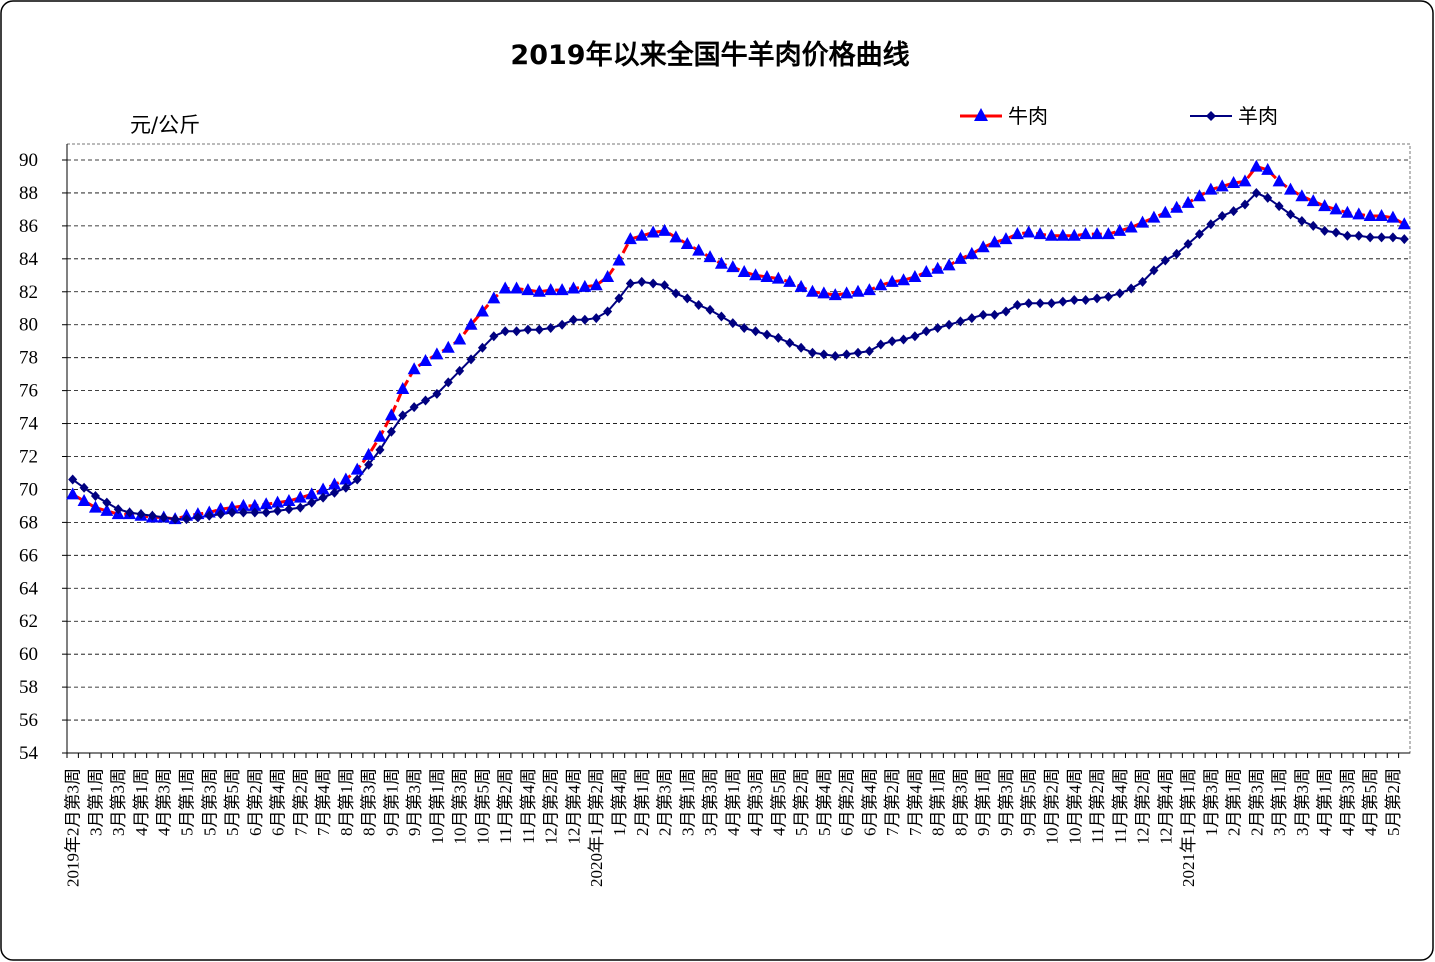  What do you see at coordinates (278, 802) in the screenshot?
I see `x-tick-label: 6月第4周` at bounding box center [278, 802].